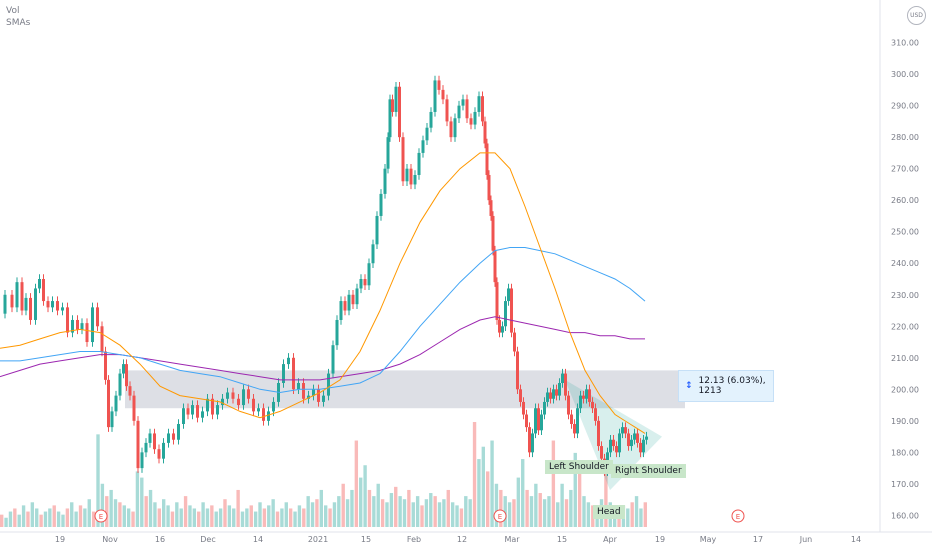  I want to click on y-tick-label: 280.00, so click(905, 137).